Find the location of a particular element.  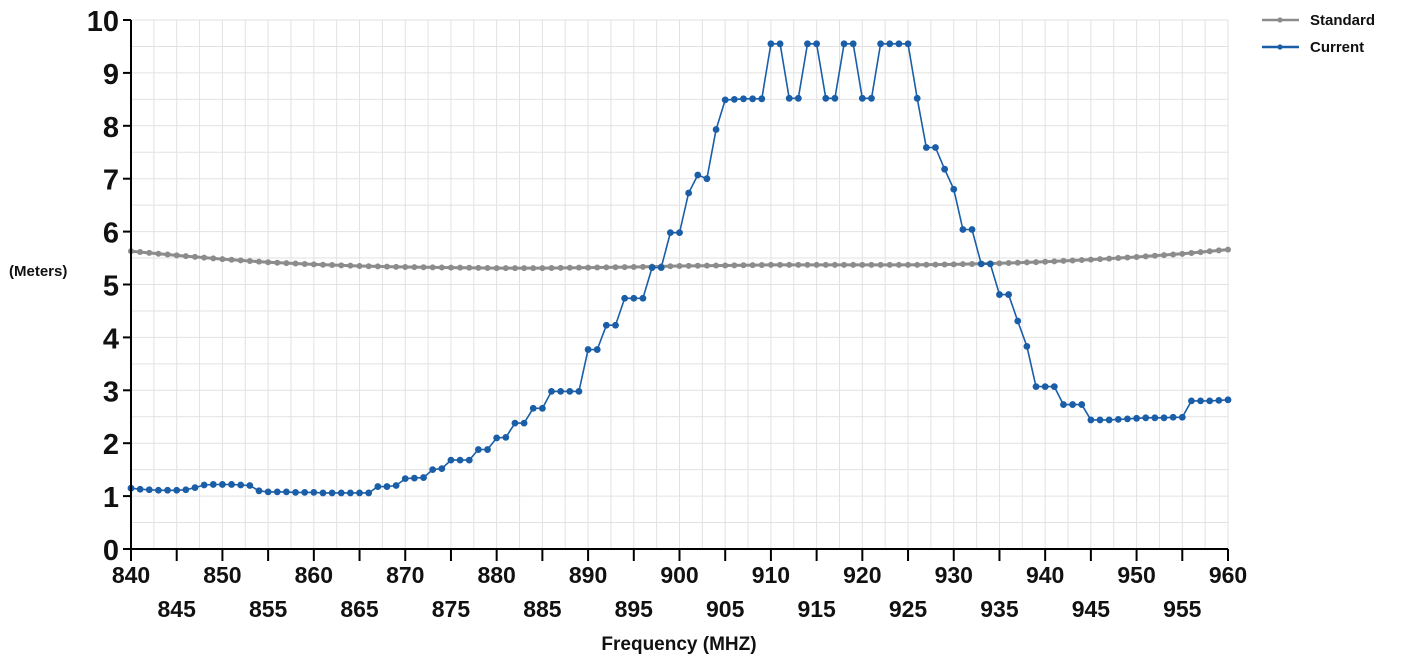

y-axis-title: (Meters) is located at coordinates (38, 271).